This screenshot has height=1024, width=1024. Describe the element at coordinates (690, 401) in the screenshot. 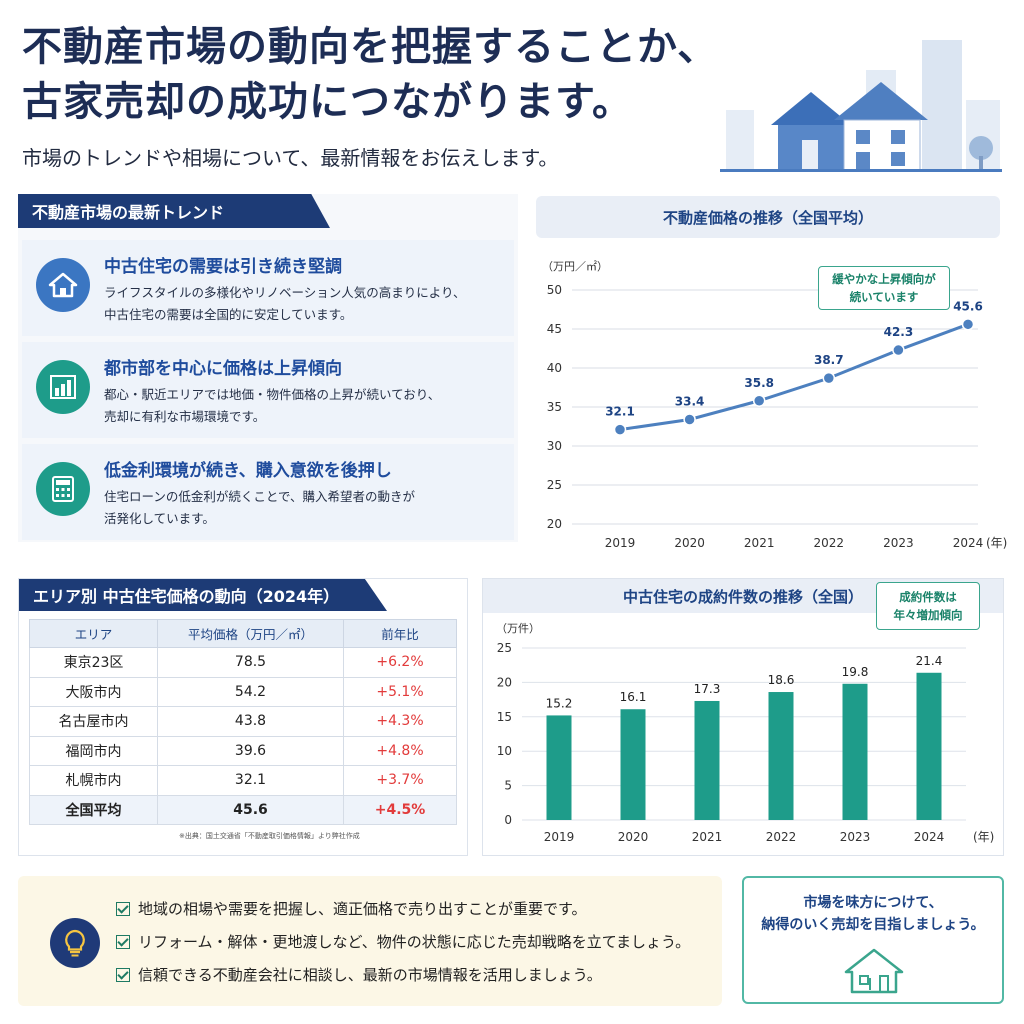

I see `data-label: 33.4` at that location.